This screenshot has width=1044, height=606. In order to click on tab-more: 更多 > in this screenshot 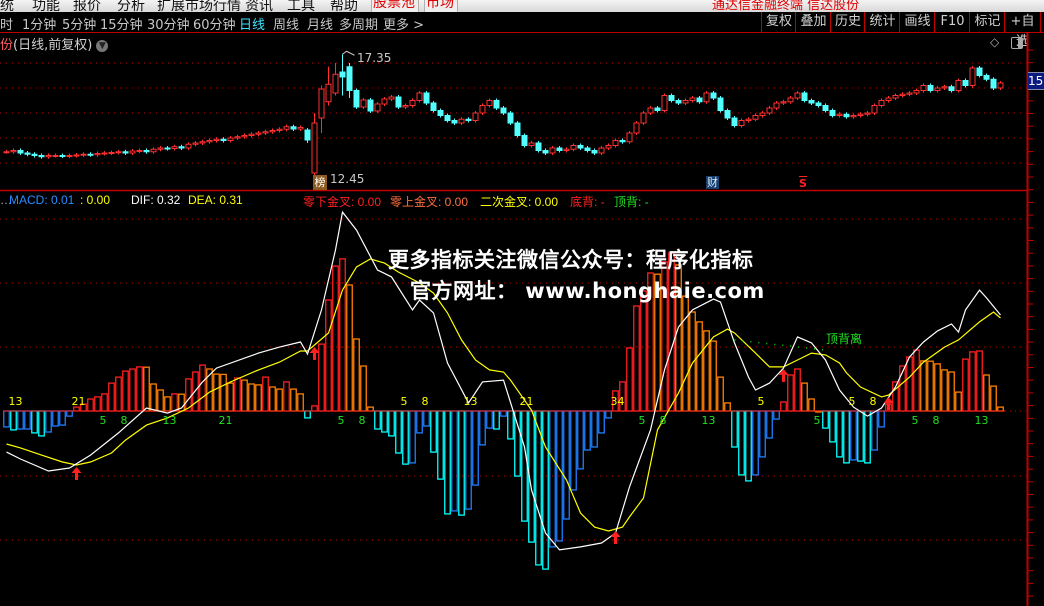, I will do `click(404, 25)`.